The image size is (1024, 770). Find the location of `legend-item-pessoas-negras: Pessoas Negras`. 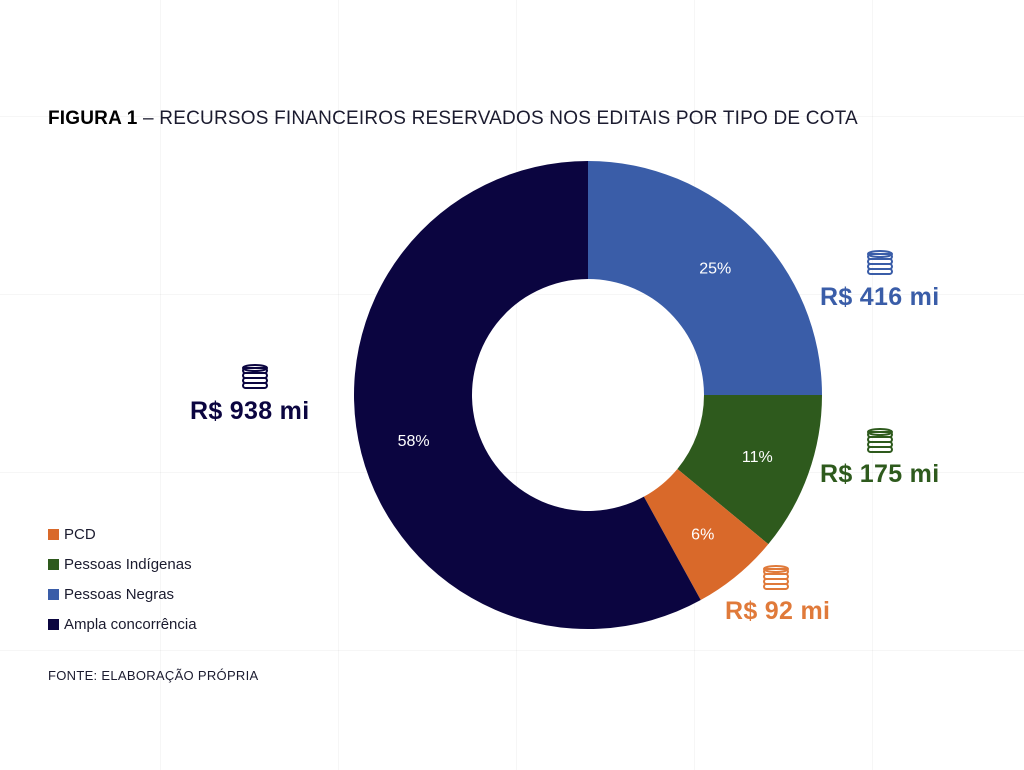

legend-item-pessoas-negras: Pessoas Negras is located at coordinates (122, 594).